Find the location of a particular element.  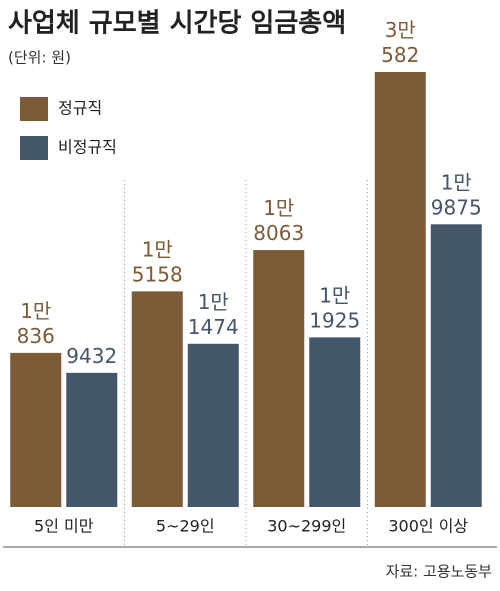

value-label: 9432 is located at coordinates (91, 355).